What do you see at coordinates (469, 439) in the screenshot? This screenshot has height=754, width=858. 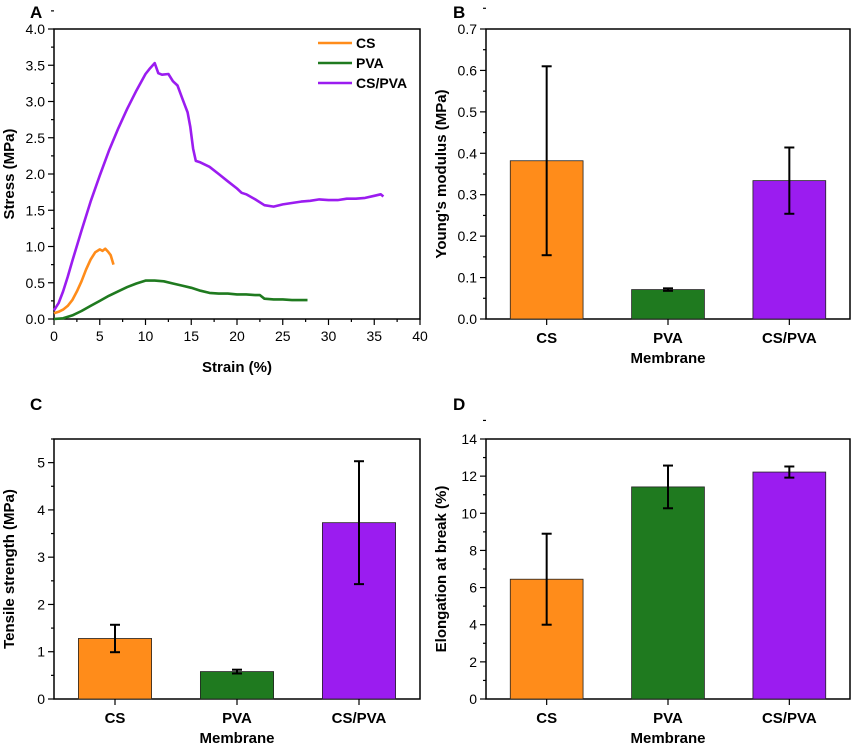 I see `y-tick-label: 14` at bounding box center [469, 439].